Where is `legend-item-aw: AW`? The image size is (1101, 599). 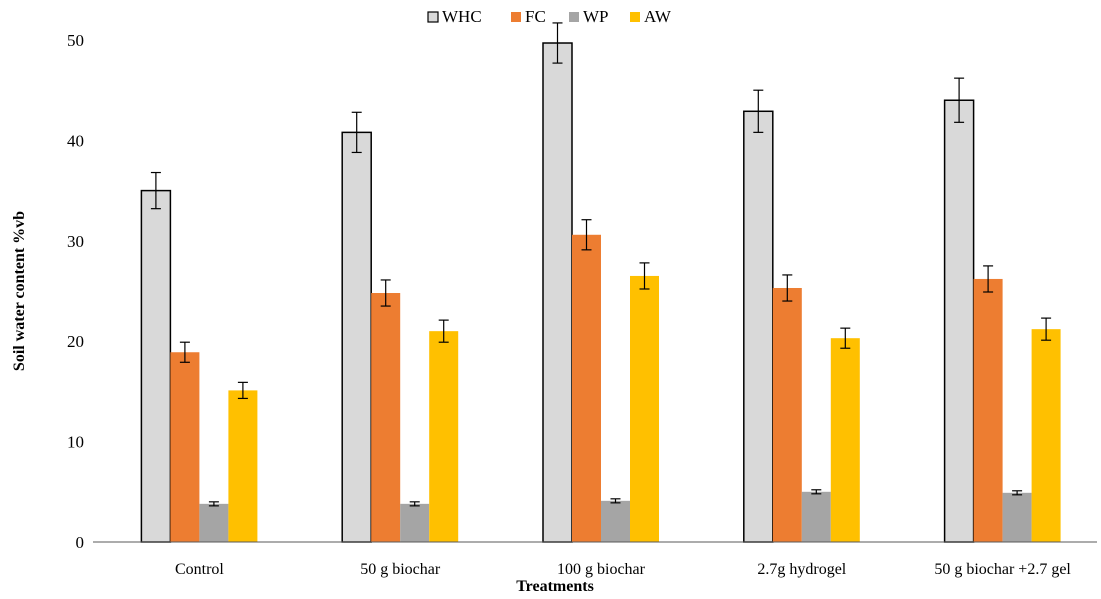 legend-item-aw: AW is located at coordinates (651, 16).